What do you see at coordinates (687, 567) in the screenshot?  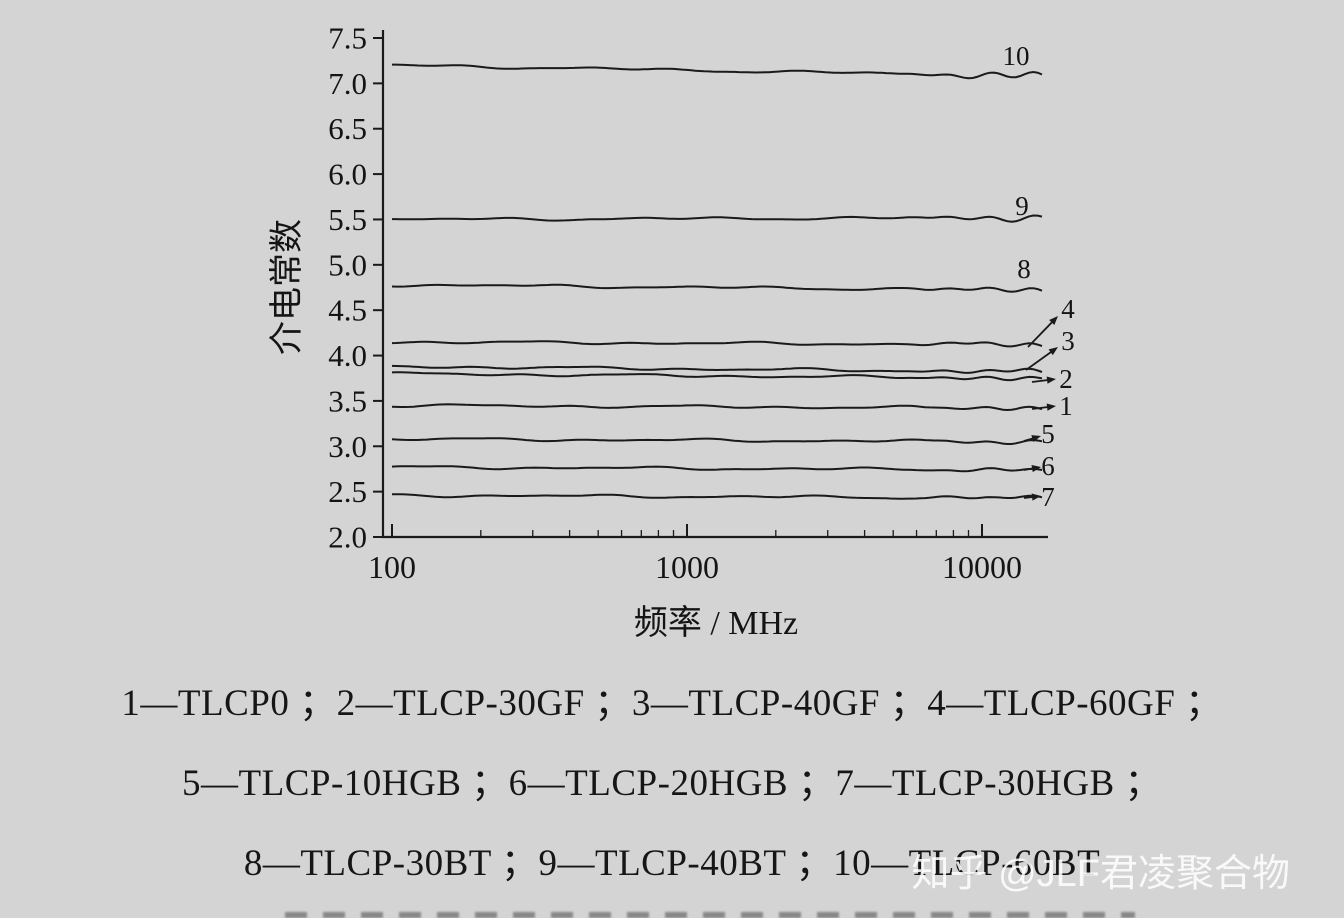 I see `x-tick-label: 1000` at bounding box center [687, 567].